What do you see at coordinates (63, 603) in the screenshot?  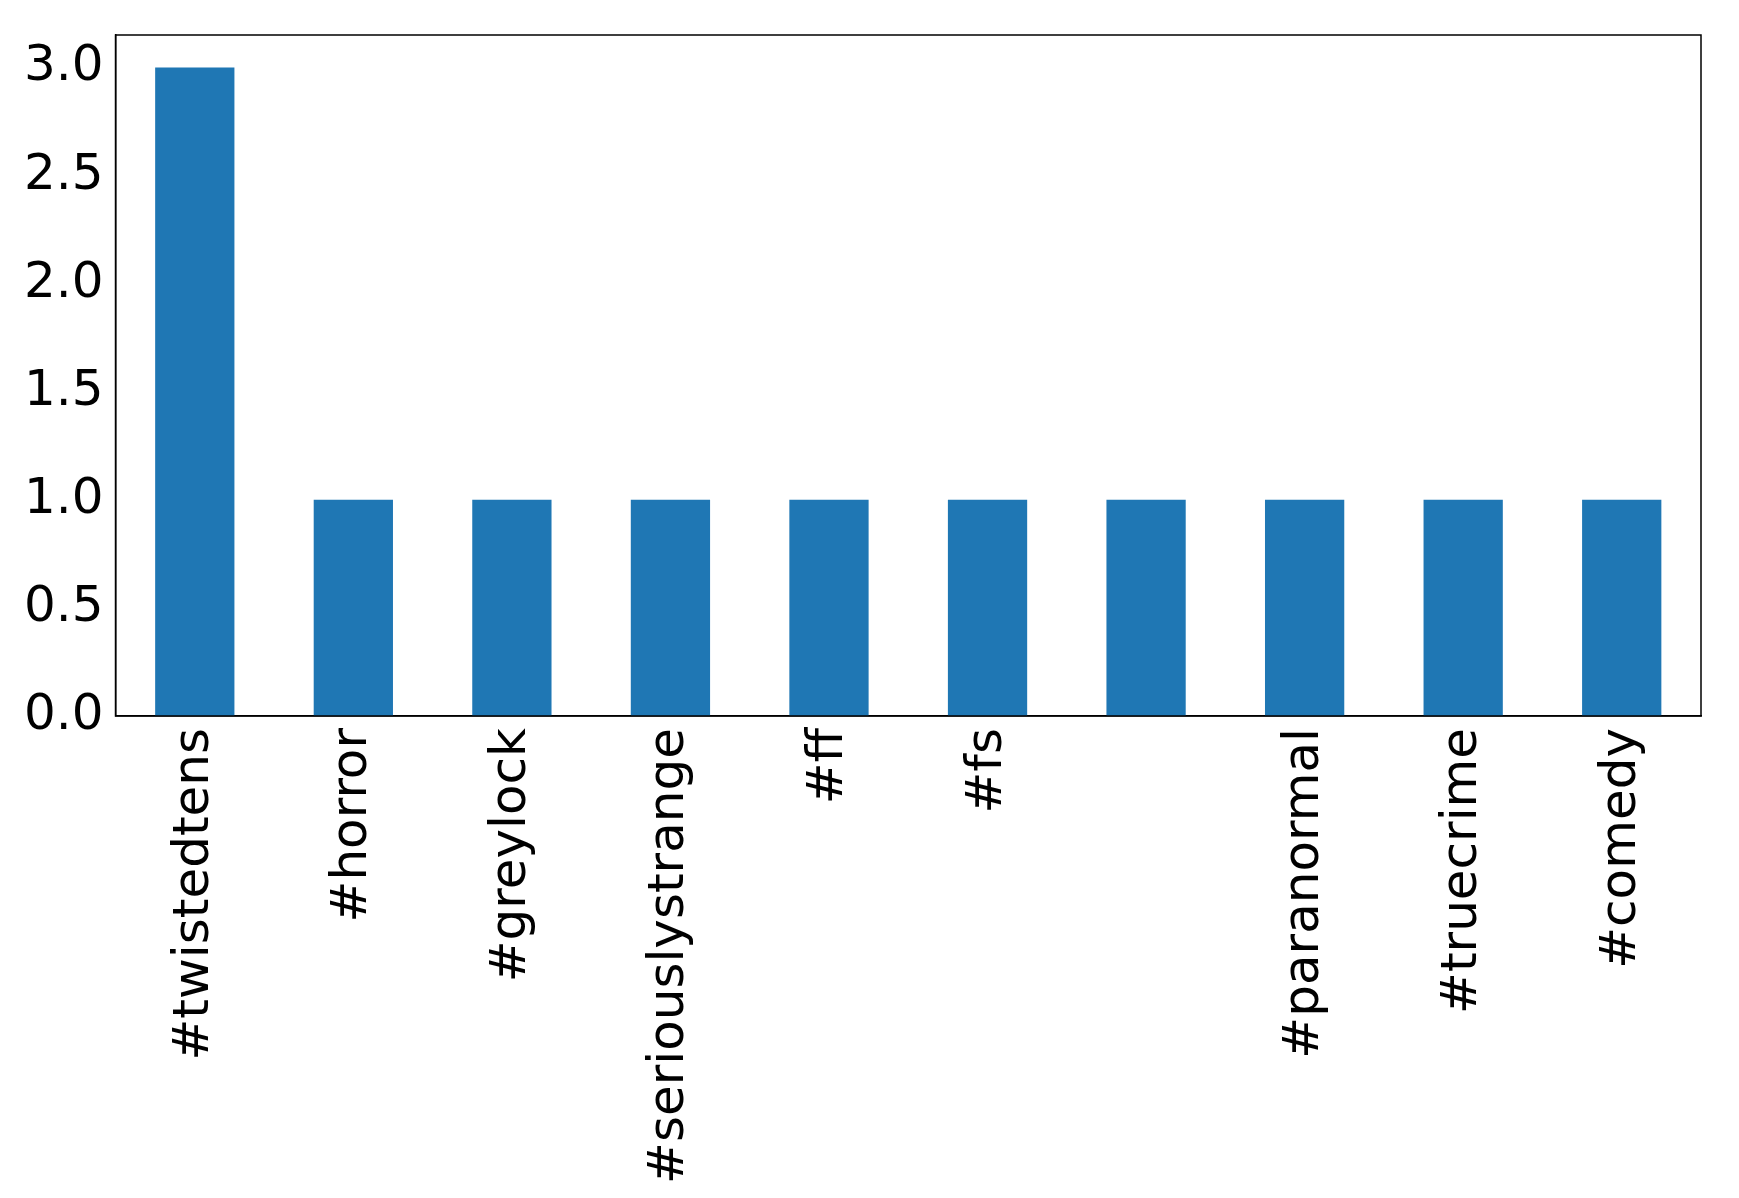 I see `y-tick-label: 0.5` at bounding box center [63, 603].